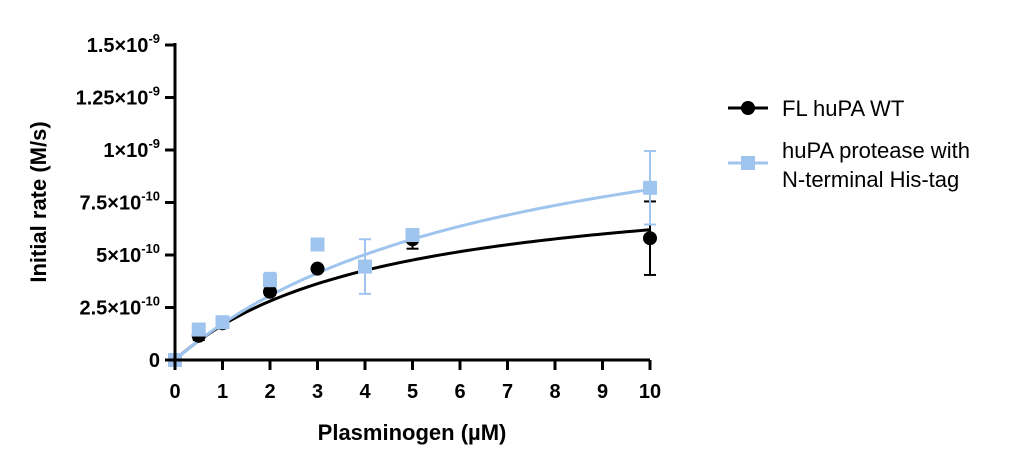 The width and height of the screenshot is (1024, 467). What do you see at coordinates (118, 97) in the screenshot?
I see `y-tick-label-5: 1.25×10⁻⁹` at bounding box center [118, 97].